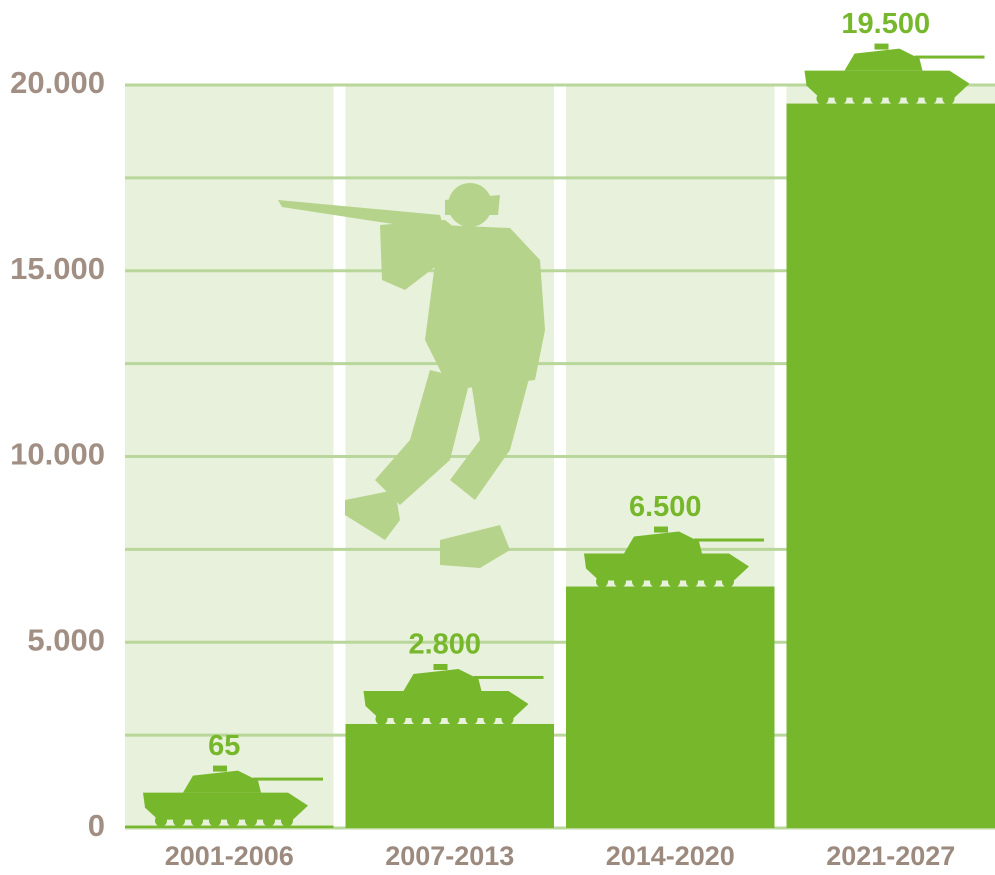  I want to click on y-tick-label: 5.000, so click(66, 639).